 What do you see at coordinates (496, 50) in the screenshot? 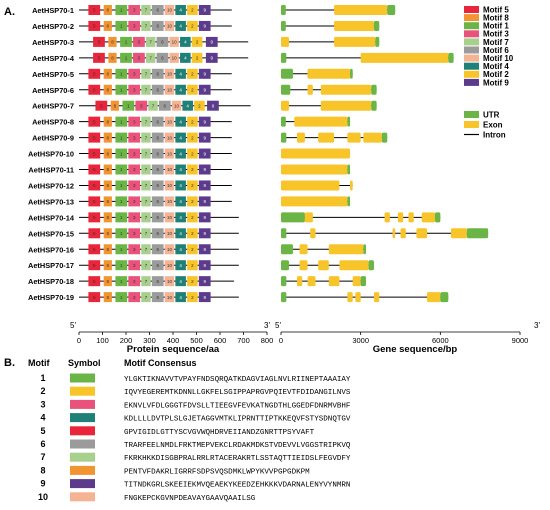
I see `legend-motif-6-label: Motif 6` at bounding box center [496, 50].